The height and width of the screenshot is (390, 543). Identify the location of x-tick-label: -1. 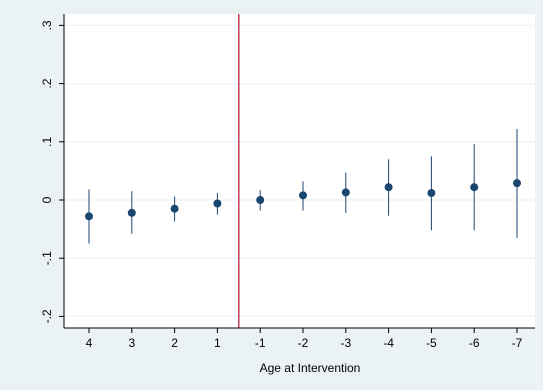
(260, 343).